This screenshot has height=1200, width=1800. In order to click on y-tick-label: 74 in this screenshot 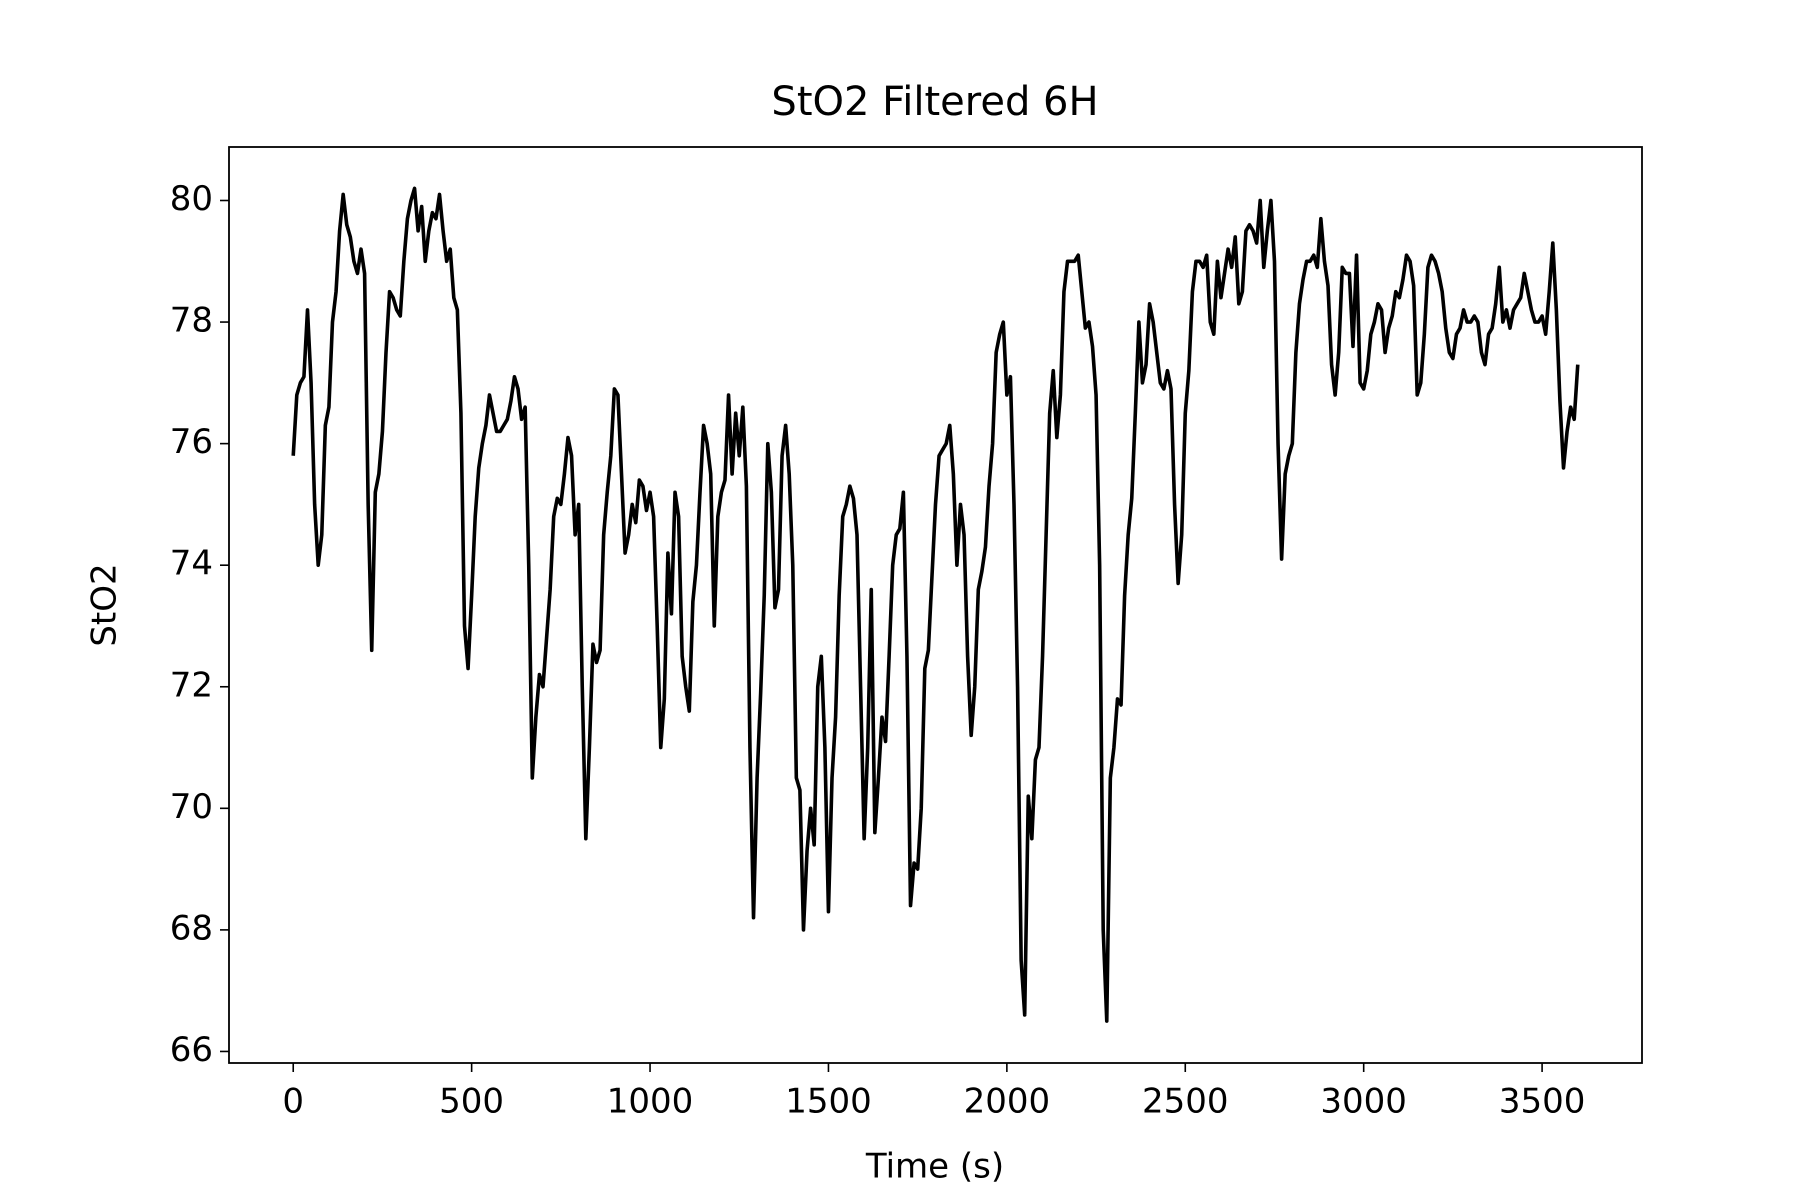, I will do `click(191, 564)`.